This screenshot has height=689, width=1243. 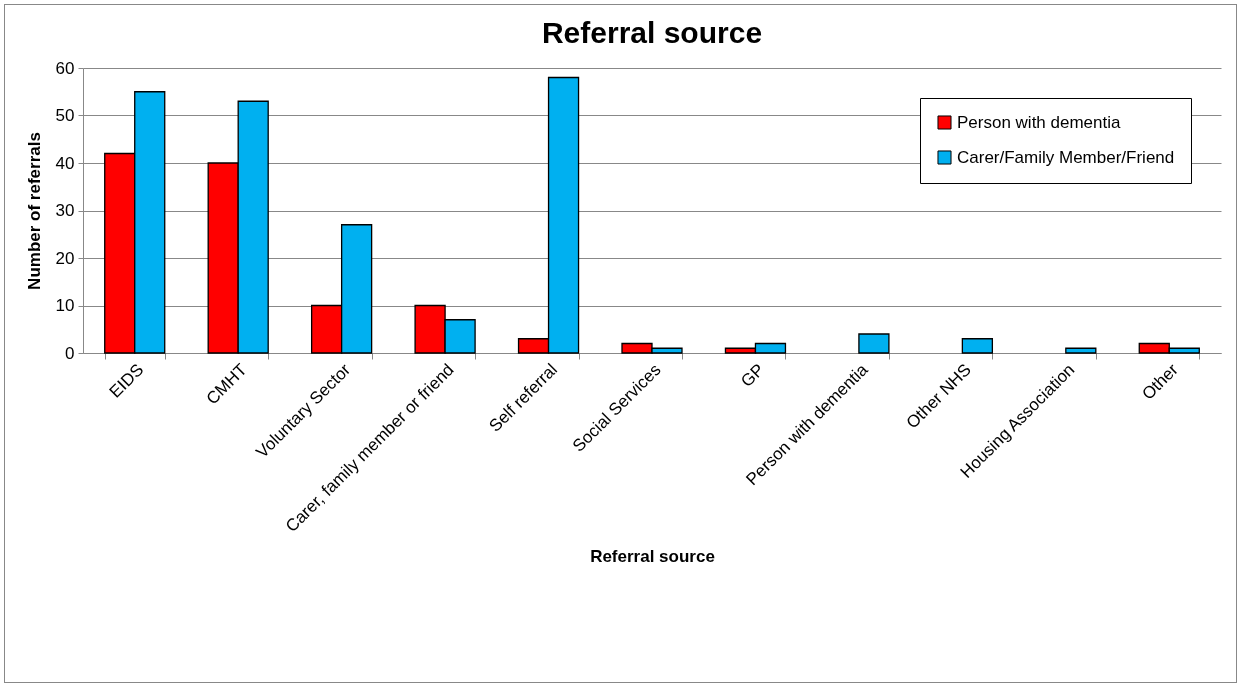 What do you see at coordinates (1039, 122) in the screenshot?
I see `legend-label: Person with dementia` at bounding box center [1039, 122].